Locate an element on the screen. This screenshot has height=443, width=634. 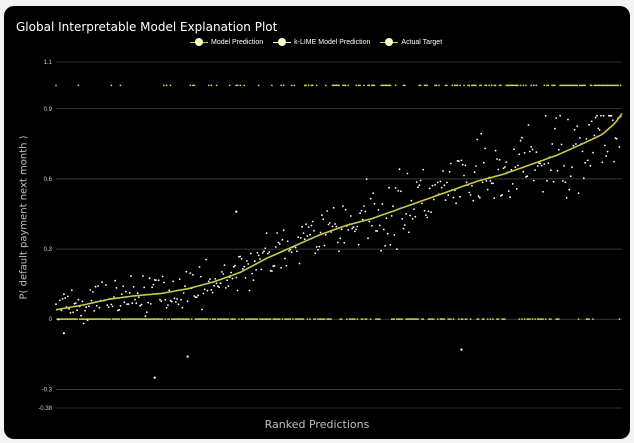
legend-label-klime-prediction: k-LIME Model Prediction is located at coordinates (332, 42).